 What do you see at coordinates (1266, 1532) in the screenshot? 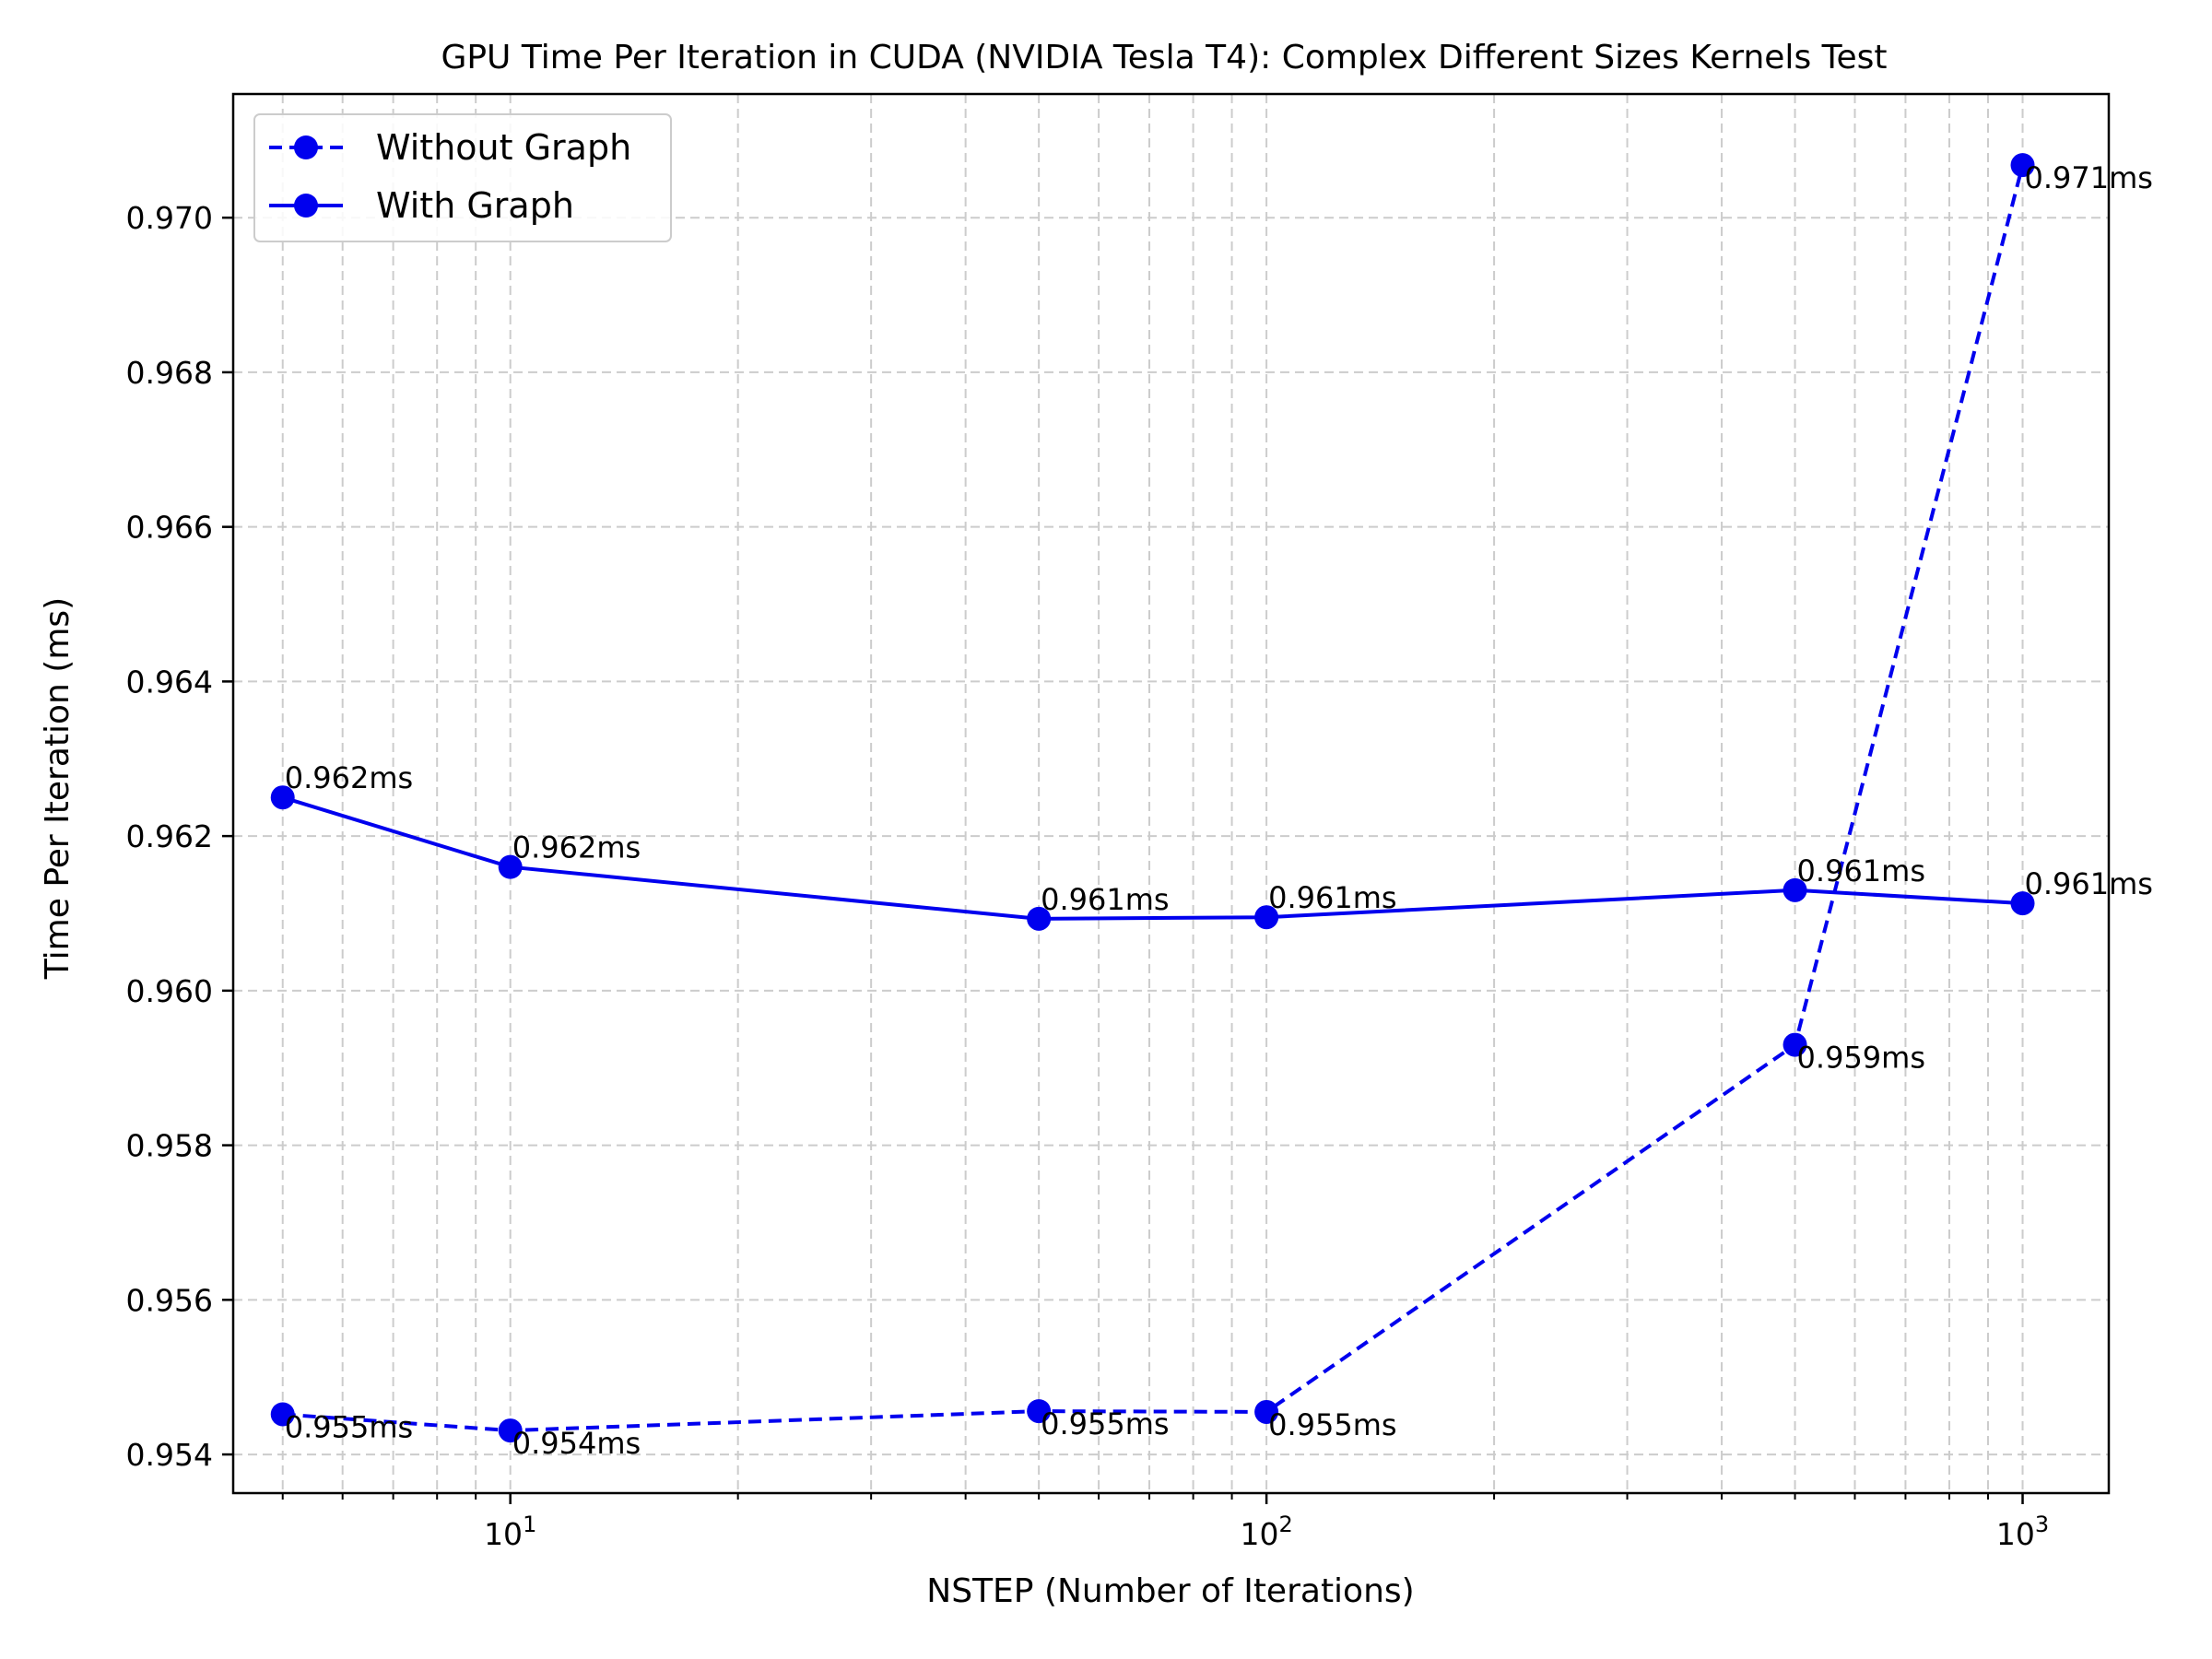
I see `x-tick-label: 10²` at bounding box center [1266, 1532].